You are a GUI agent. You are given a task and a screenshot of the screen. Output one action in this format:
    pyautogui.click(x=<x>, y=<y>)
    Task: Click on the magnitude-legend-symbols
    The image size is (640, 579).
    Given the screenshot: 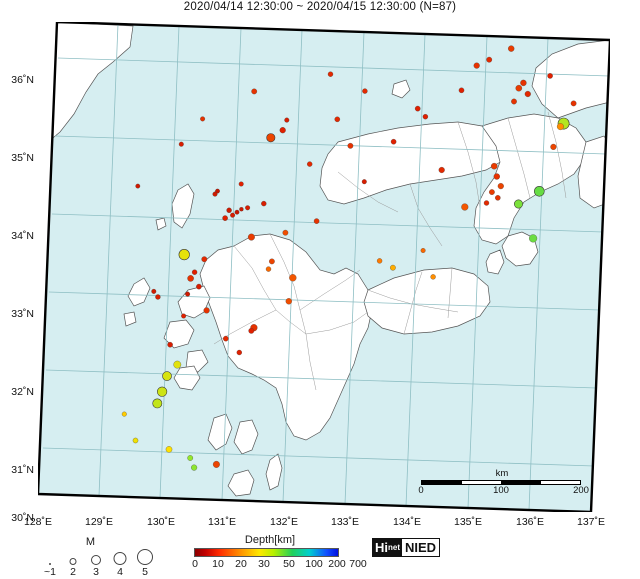 What is the action you would take?
    pyautogui.click(x=90, y=557)
    